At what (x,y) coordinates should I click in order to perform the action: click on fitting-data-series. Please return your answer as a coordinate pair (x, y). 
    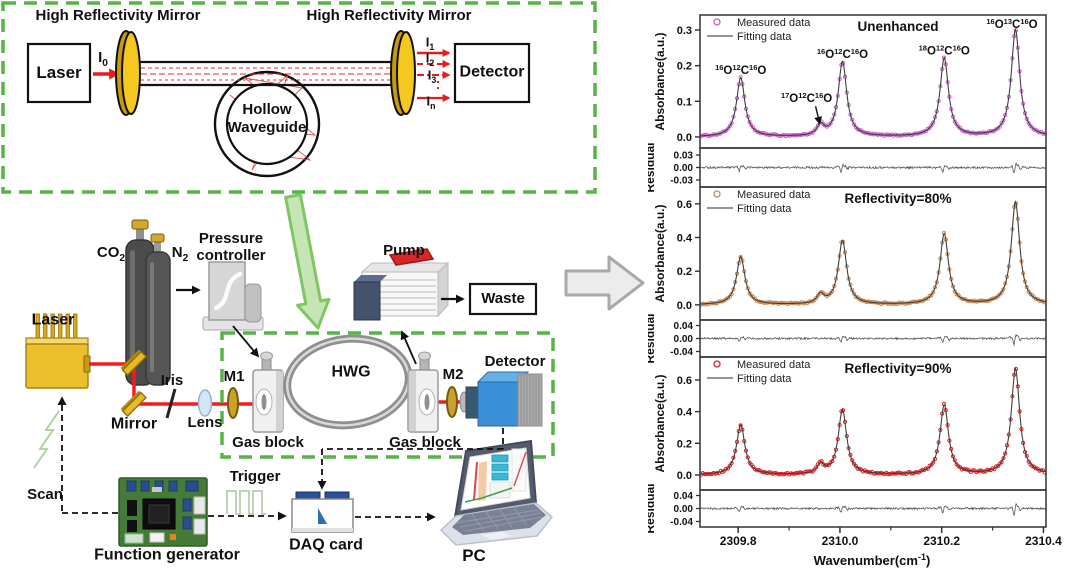
    Looking at the image, I should click on (873, 252).